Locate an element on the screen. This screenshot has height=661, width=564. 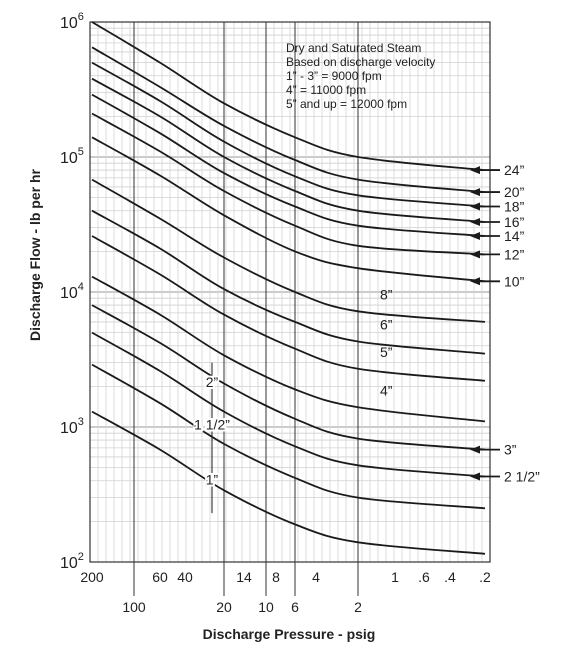
y-tick-label: 10² is located at coordinates (72, 561).